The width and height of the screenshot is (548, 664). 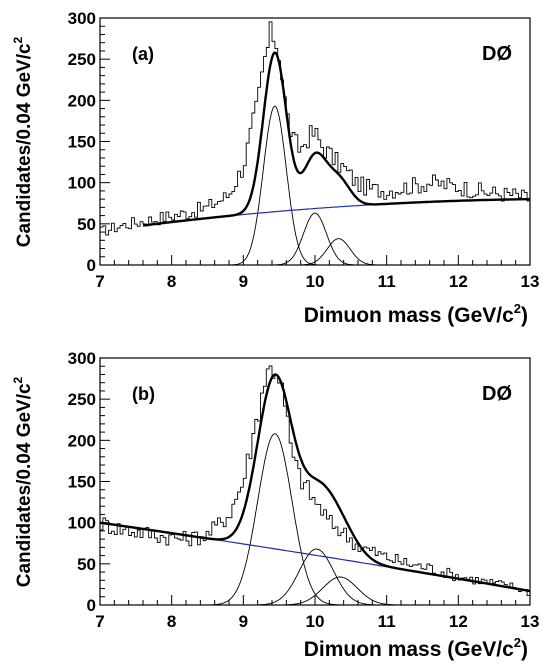 What do you see at coordinates (143, 394) in the screenshot?
I see `panel-label: (b)` at bounding box center [143, 394].